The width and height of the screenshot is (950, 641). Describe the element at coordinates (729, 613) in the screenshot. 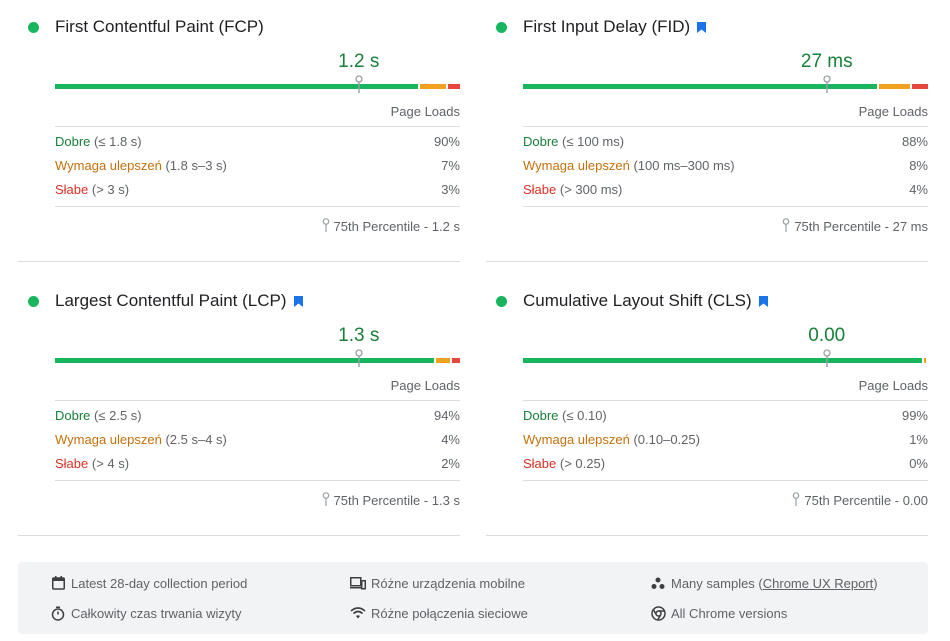

I see `footer-chrome-versions-text: All Chrome versions` at that location.